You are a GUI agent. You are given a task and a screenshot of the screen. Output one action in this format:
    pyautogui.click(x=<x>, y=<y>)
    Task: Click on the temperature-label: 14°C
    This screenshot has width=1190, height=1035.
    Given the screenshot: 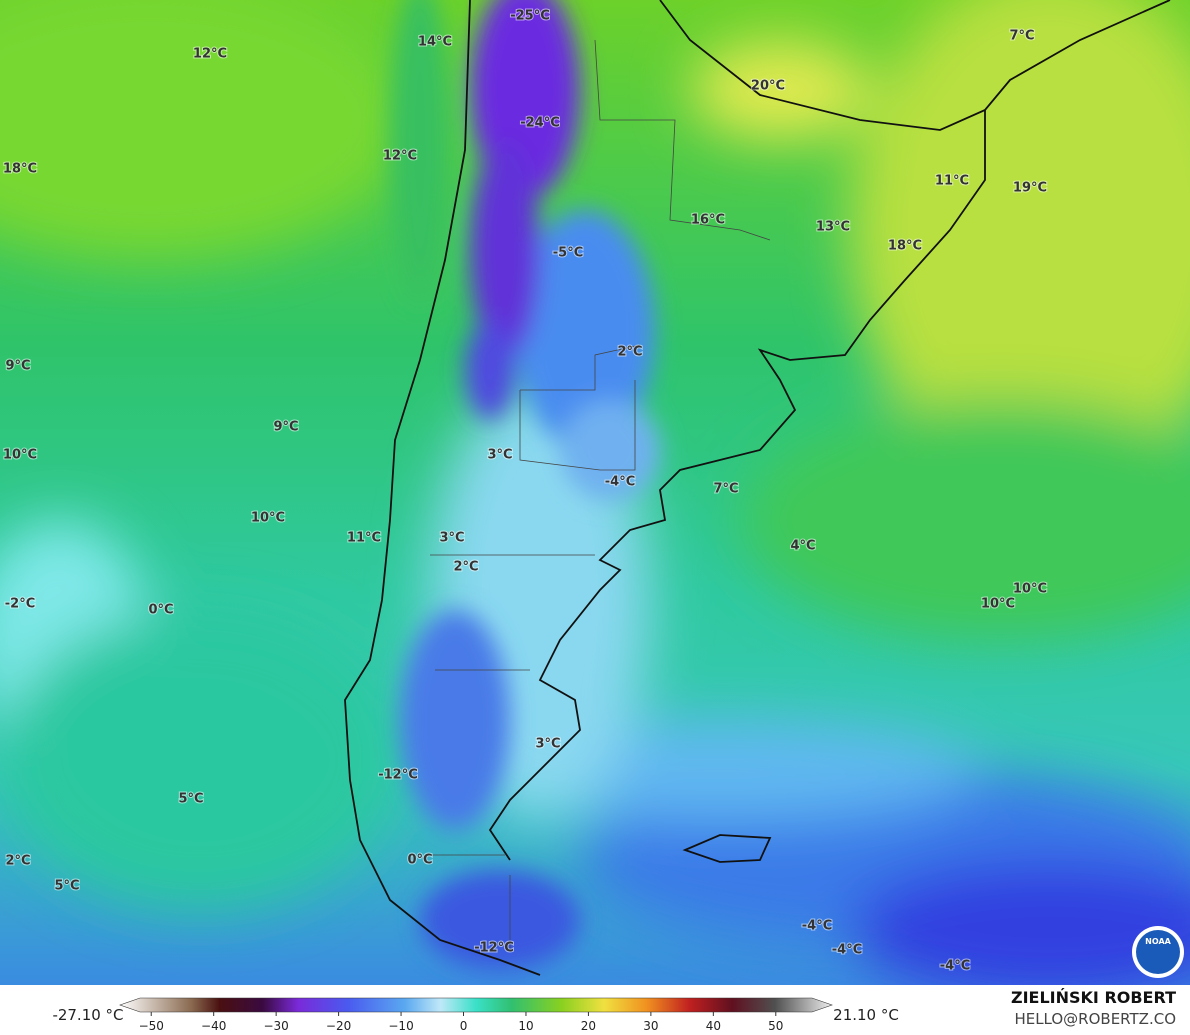 What is the action you would take?
    pyautogui.click(x=435, y=42)
    